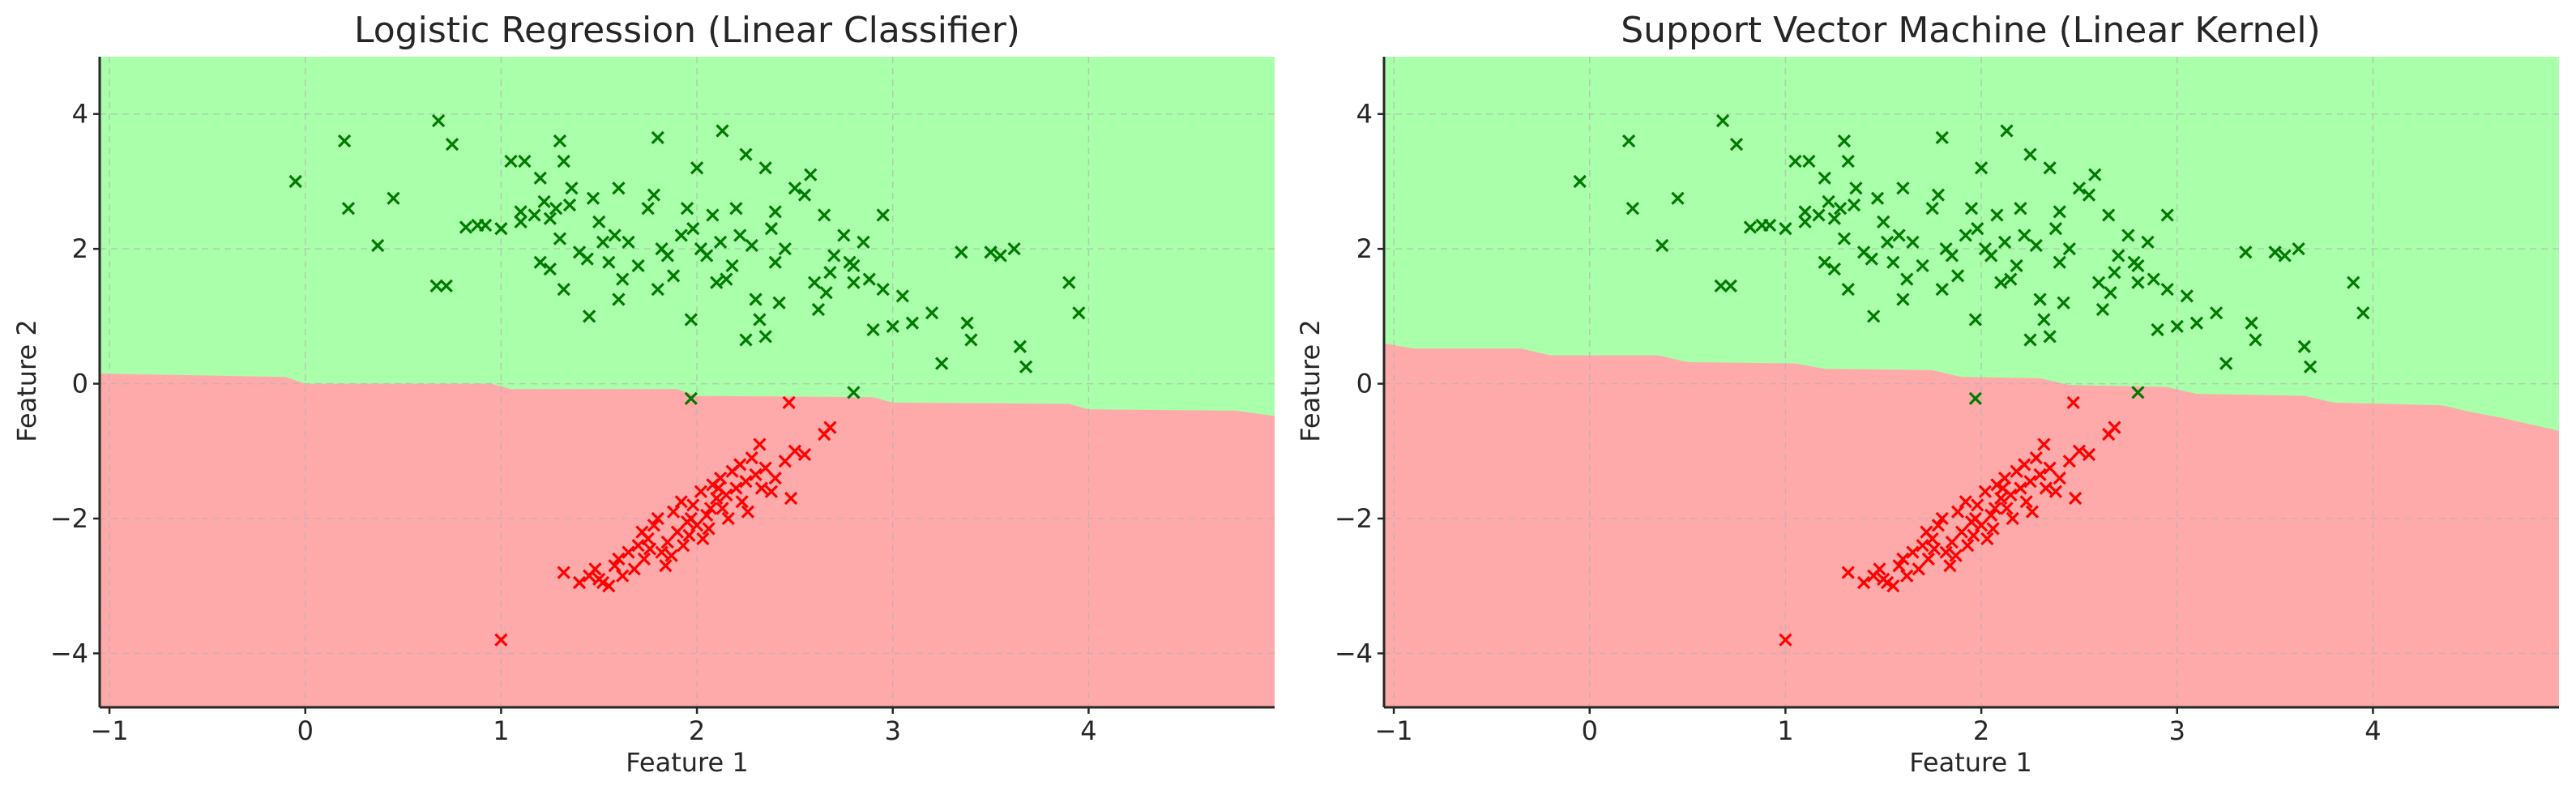 Image resolution: width=2576 pixels, height=794 pixels. What do you see at coordinates (2177, 730) in the screenshot?
I see `x-tick-label: 3` at bounding box center [2177, 730].